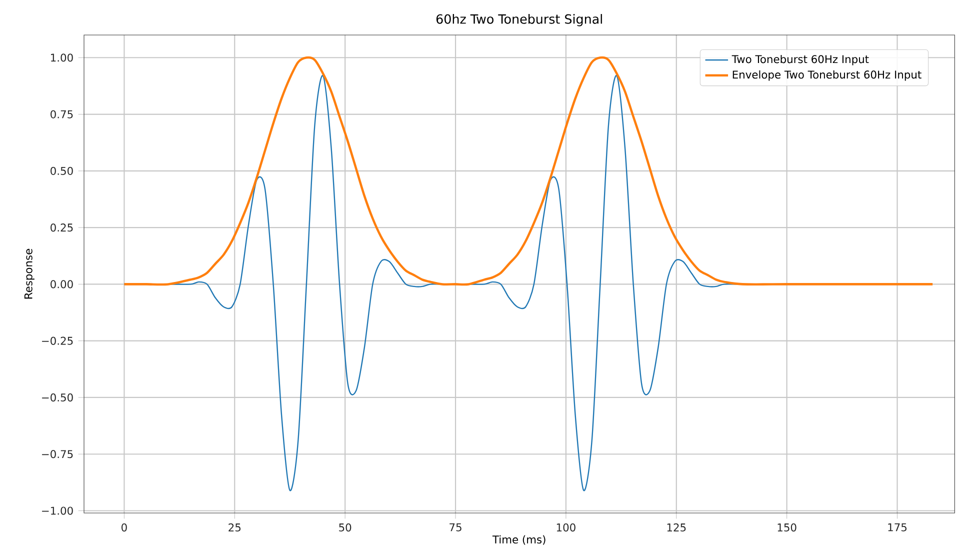  What do you see at coordinates (61, 170) in the screenshot?
I see `y-tick-label: 0.50` at bounding box center [61, 170].